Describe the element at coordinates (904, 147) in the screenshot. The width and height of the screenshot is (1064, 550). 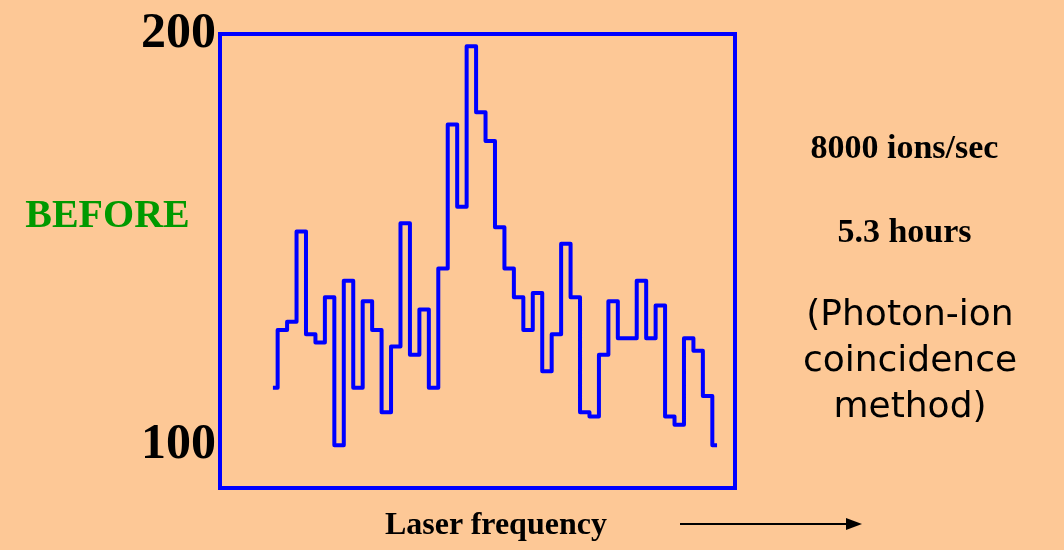
I see `text: 8000 ions/sec` at that location.